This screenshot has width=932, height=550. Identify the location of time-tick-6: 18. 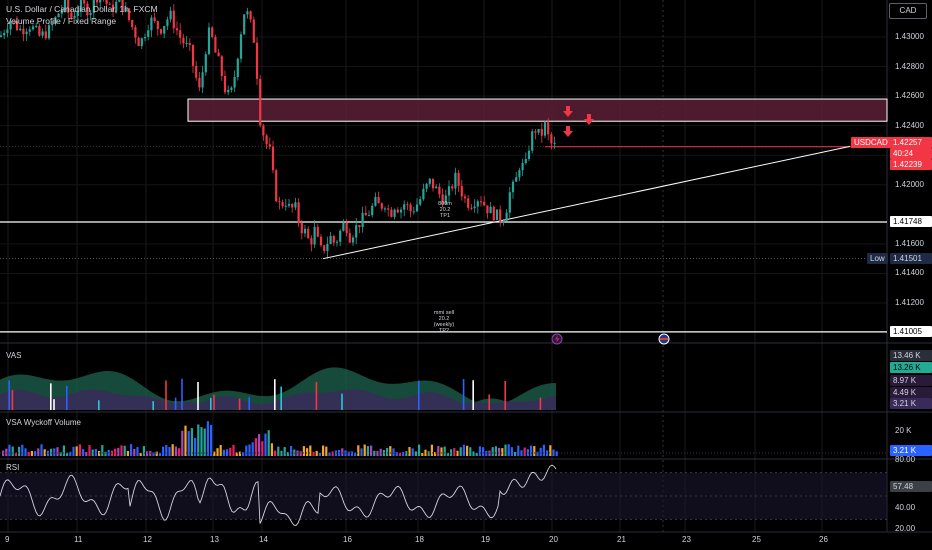
(419, 539).